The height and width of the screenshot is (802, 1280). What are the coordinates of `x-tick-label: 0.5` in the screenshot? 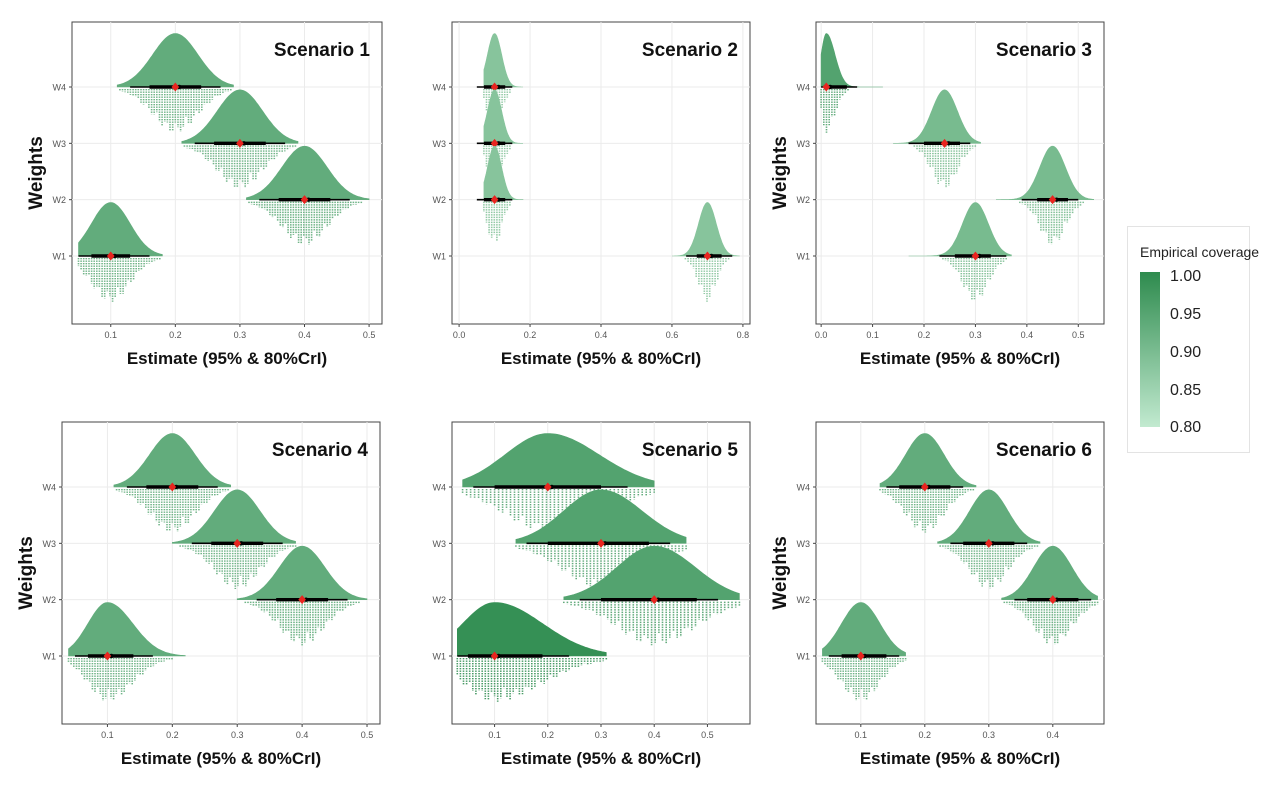 It's located at (369, 335).